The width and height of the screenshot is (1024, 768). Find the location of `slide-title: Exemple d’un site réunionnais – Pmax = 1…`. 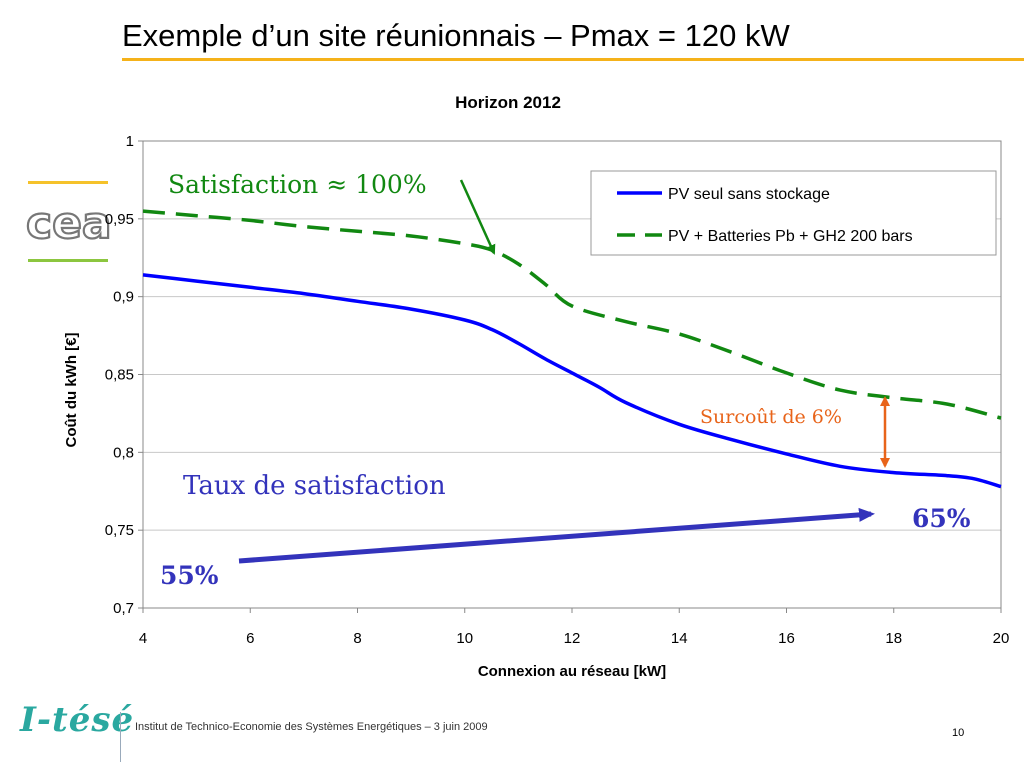

slide-title: Exemple d’un site réunionnais – Pmax = 1… is located at coordinates (456, 35).